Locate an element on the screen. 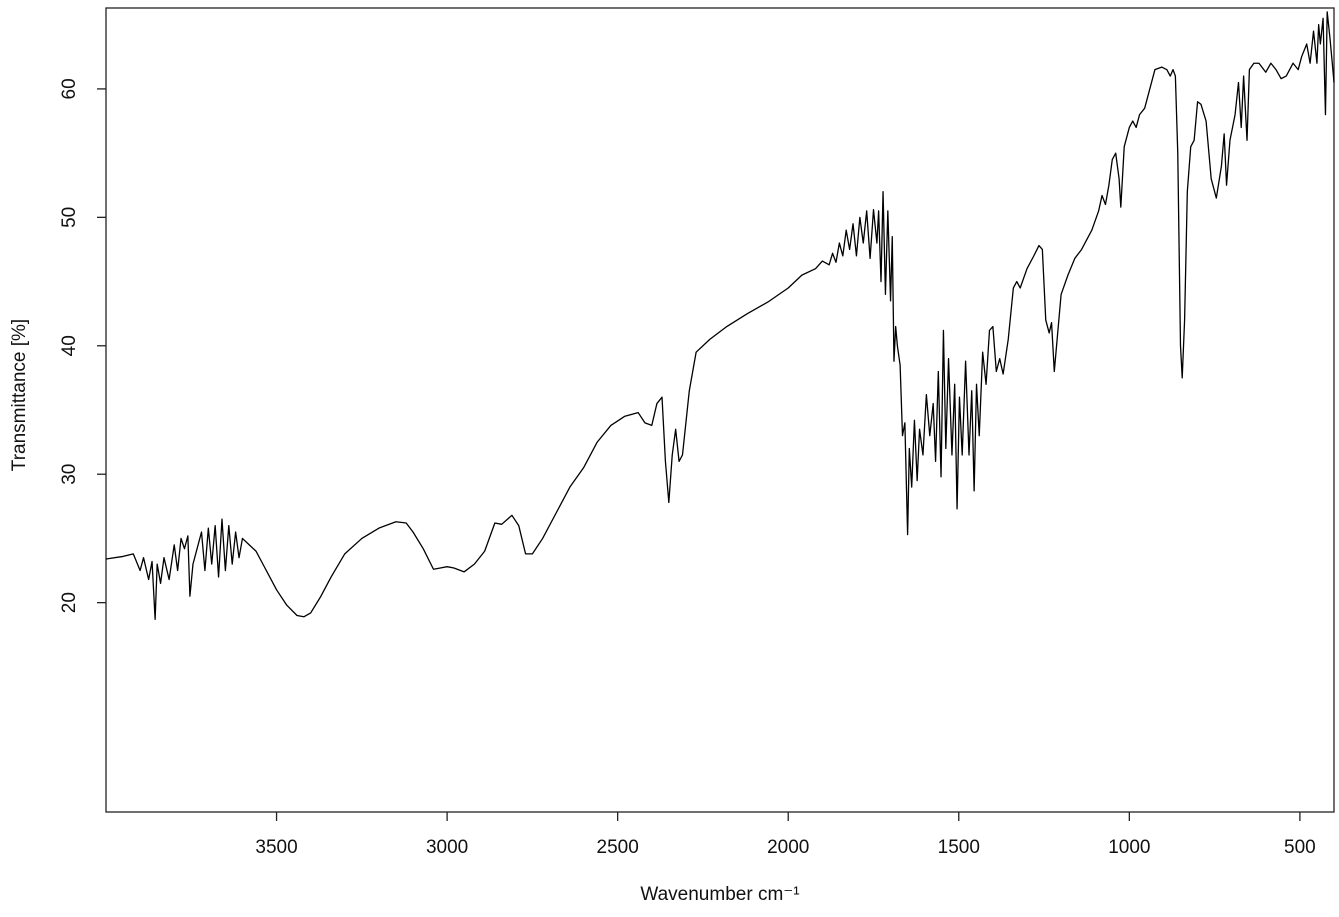 Image resolution: width=1339 pixels, height=917 pixels. x-tick-label: 3500 is located at coordinates (276, 847).